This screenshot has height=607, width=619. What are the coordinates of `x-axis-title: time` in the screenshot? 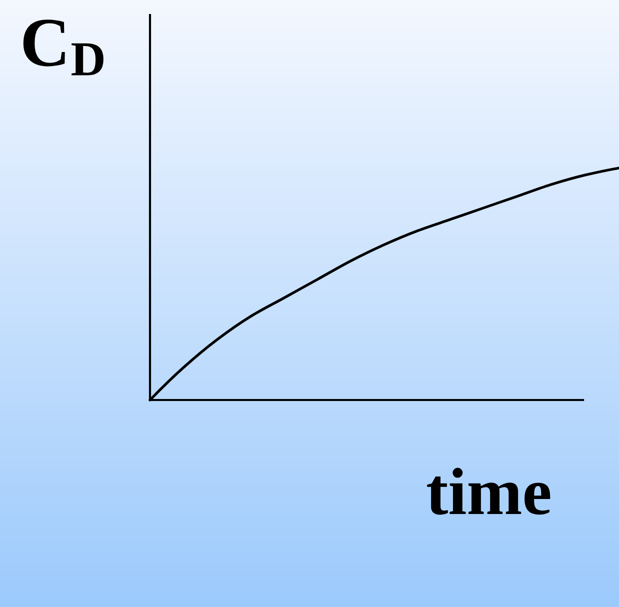 It's located at (488, 491).